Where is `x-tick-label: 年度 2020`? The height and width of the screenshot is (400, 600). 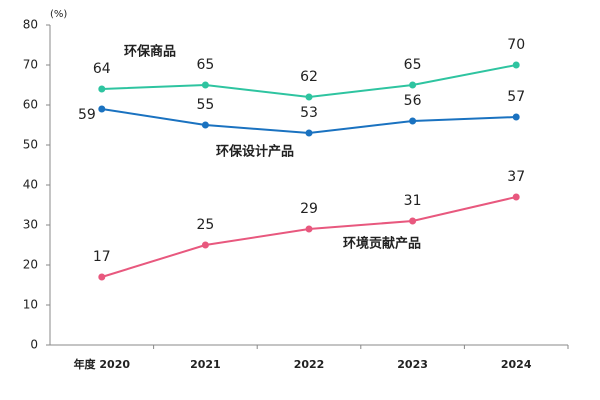
x-tick-label: 年度 2020 is located at coordinates (102, 364).